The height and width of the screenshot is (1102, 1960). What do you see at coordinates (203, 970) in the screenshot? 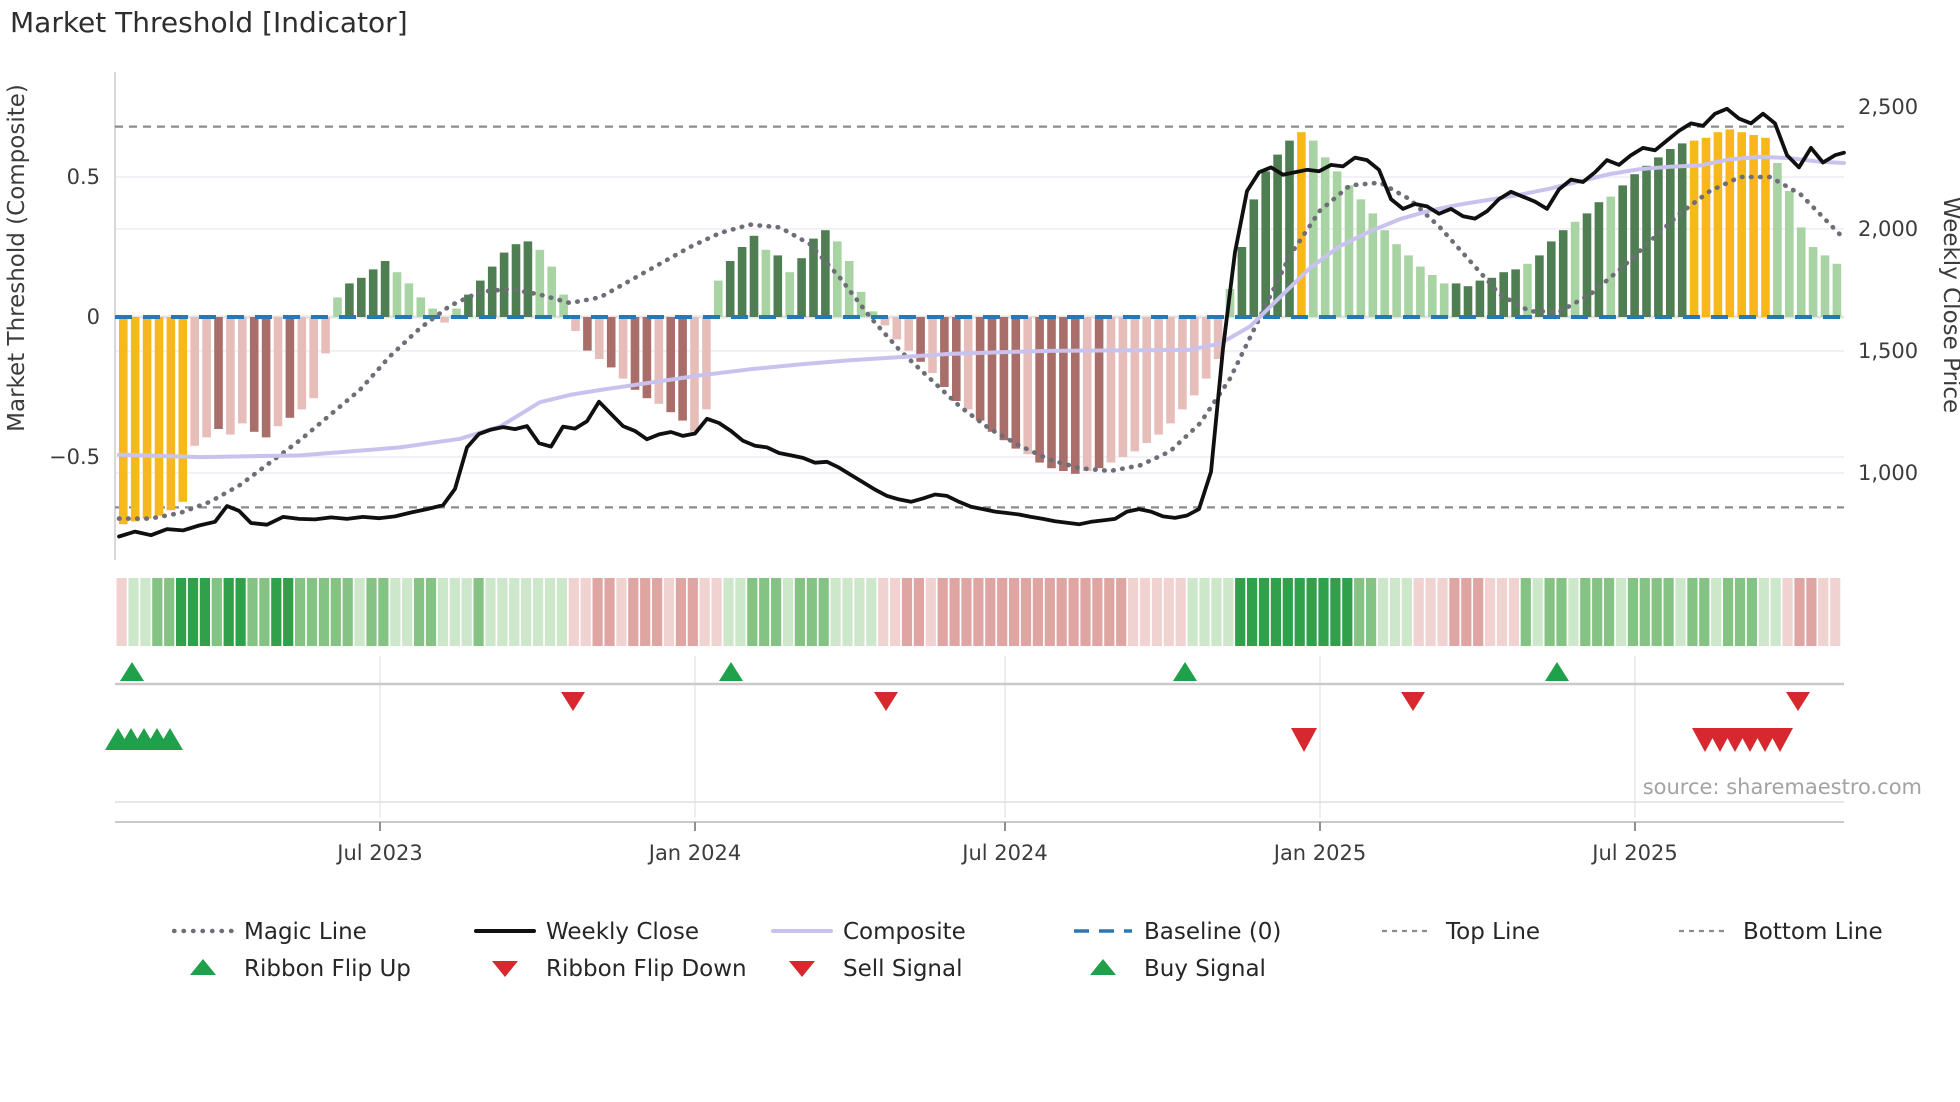
I see `legend-swatch-tri-up-green` at bounding box center [203, 970].